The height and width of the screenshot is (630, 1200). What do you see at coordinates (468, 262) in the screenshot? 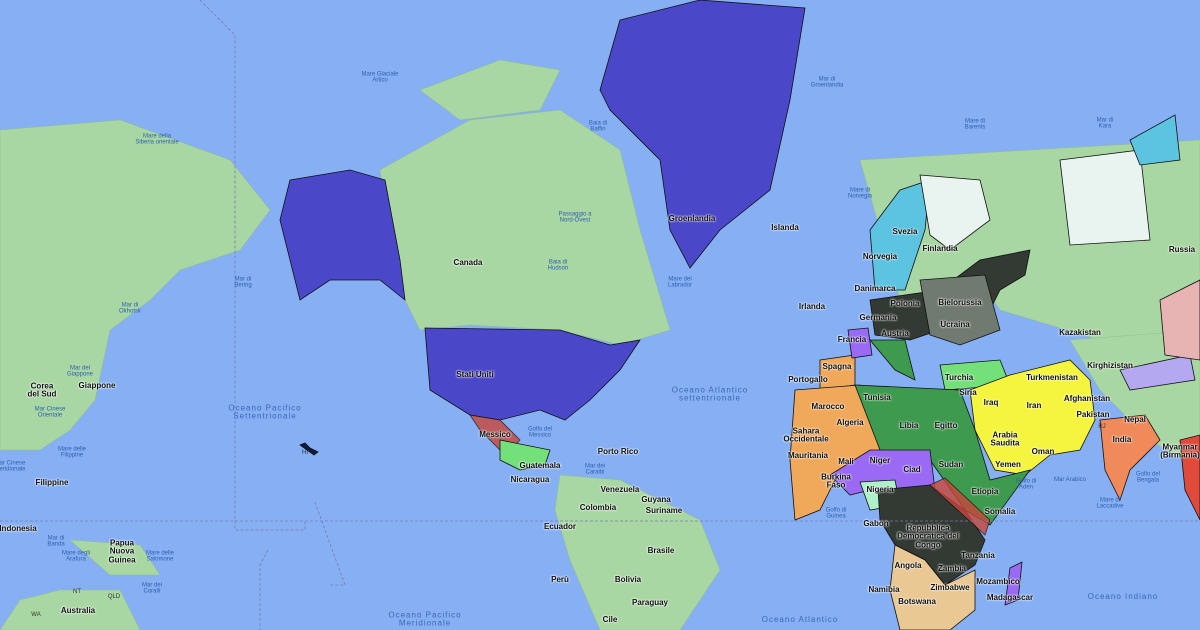
I see `country-label: Canada` at bounding box center [468, 262].